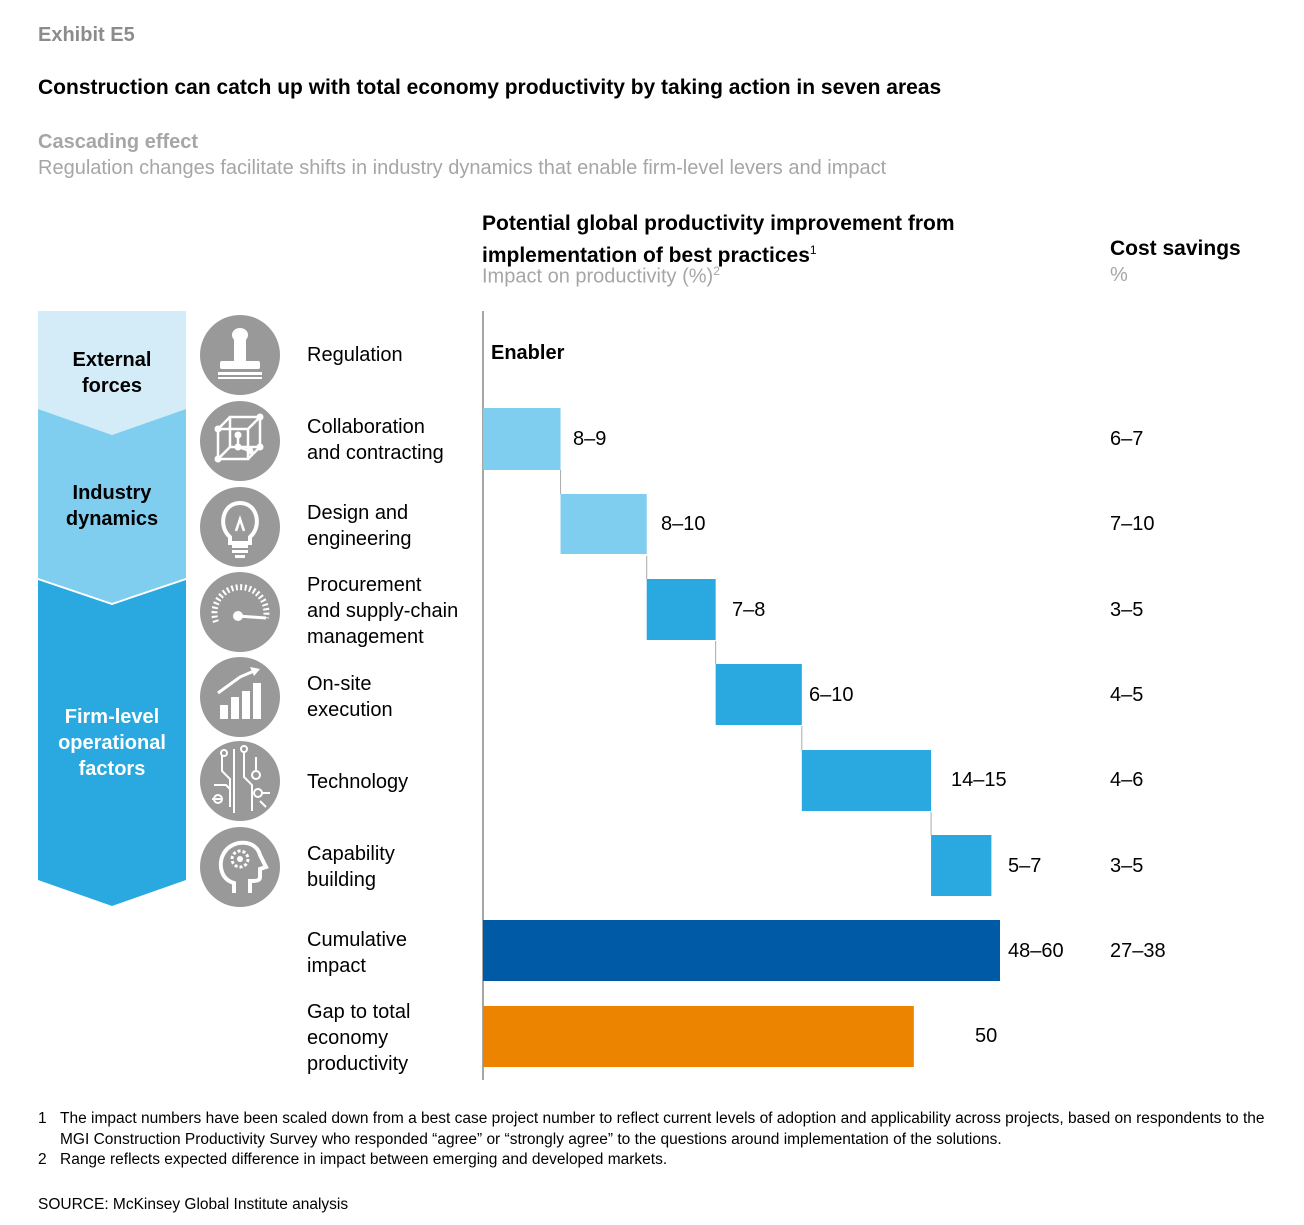  I want to click on chevron-industry, so click(112, 506).